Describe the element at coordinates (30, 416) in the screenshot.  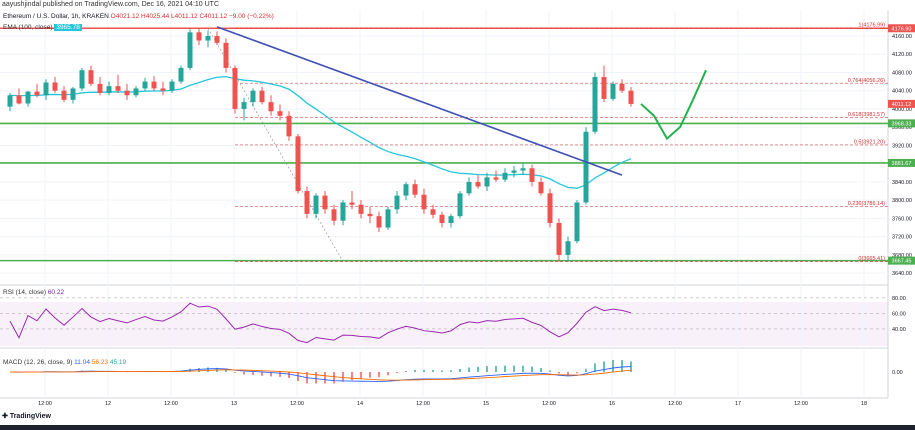
I see `tv-logo-text: TradingView` at that location.